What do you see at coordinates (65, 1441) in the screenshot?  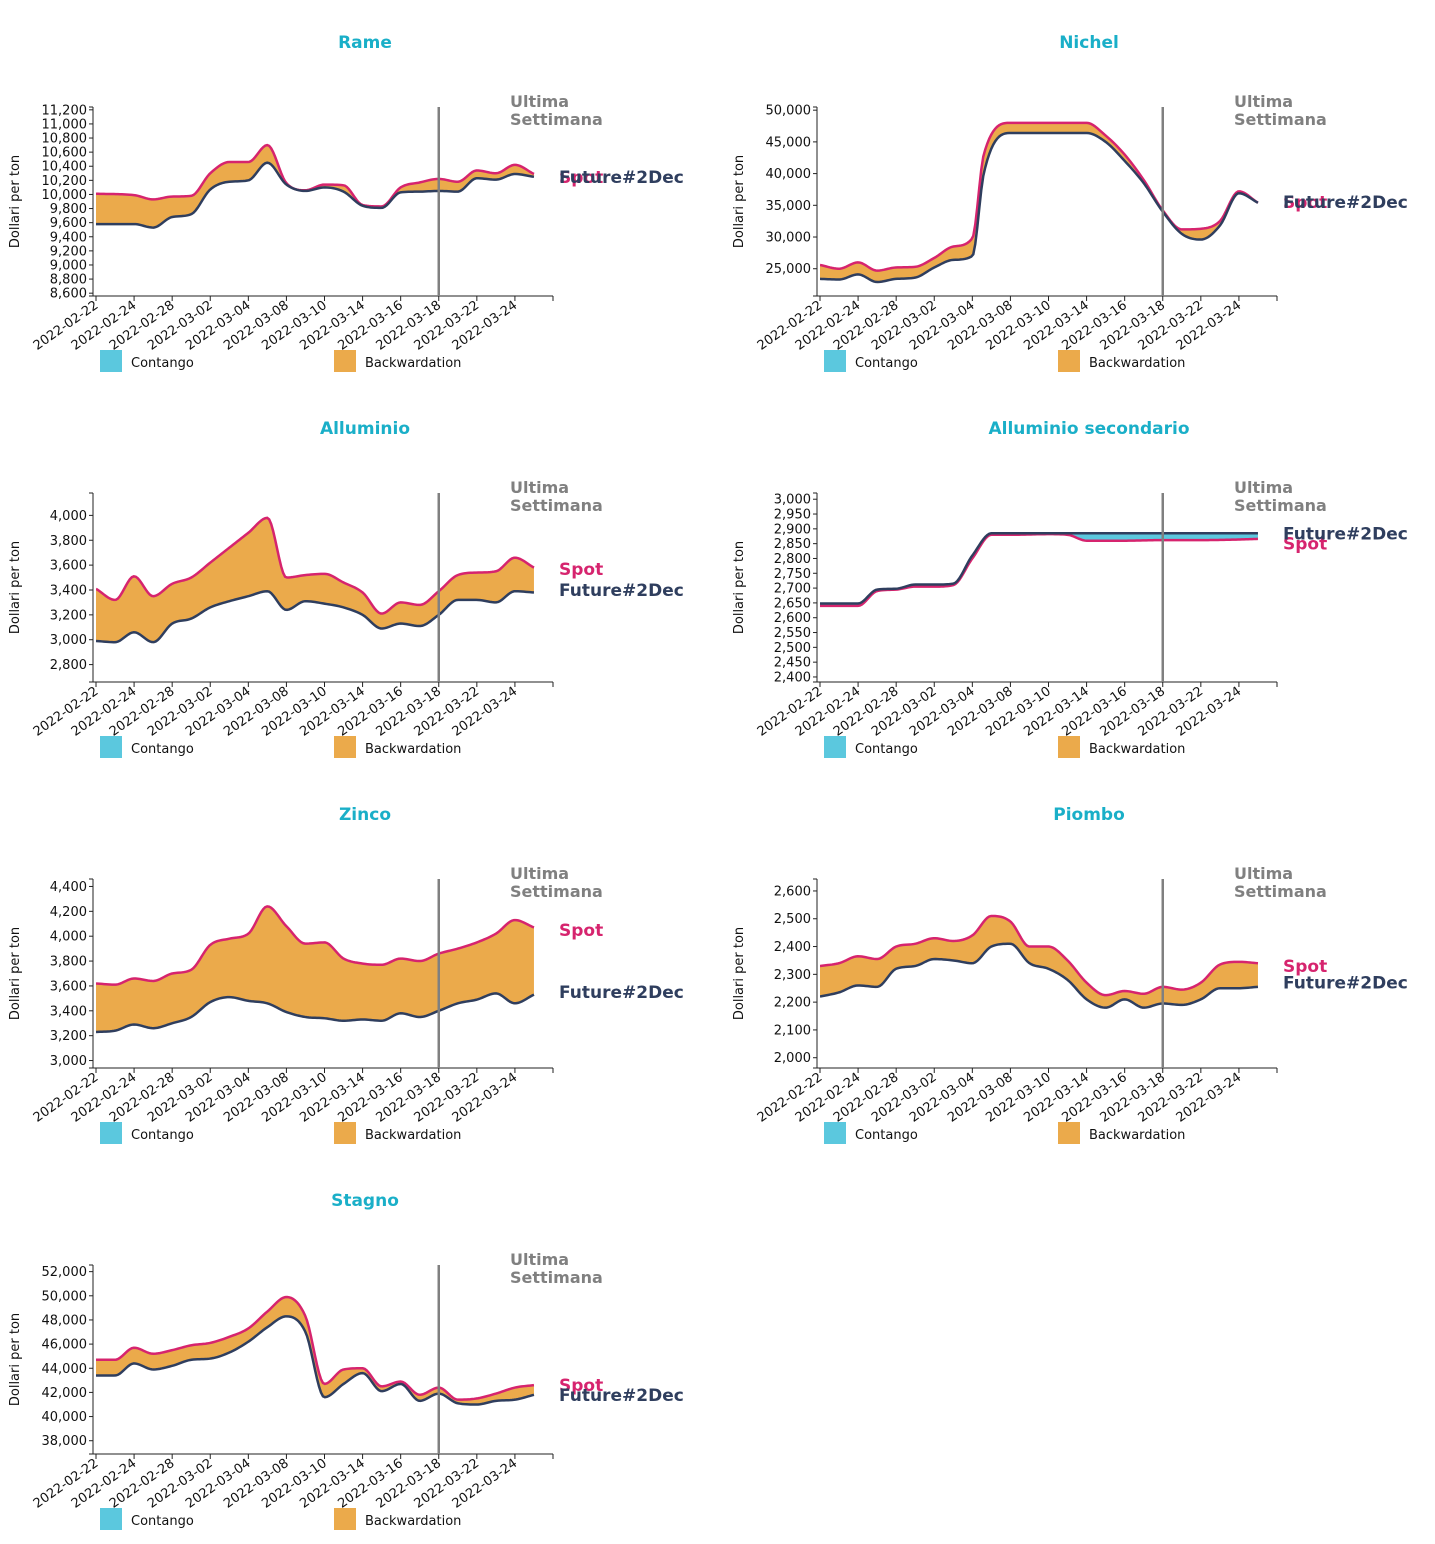 I see `y-tick-label: 38,000` at bounding box center [65, 1441].